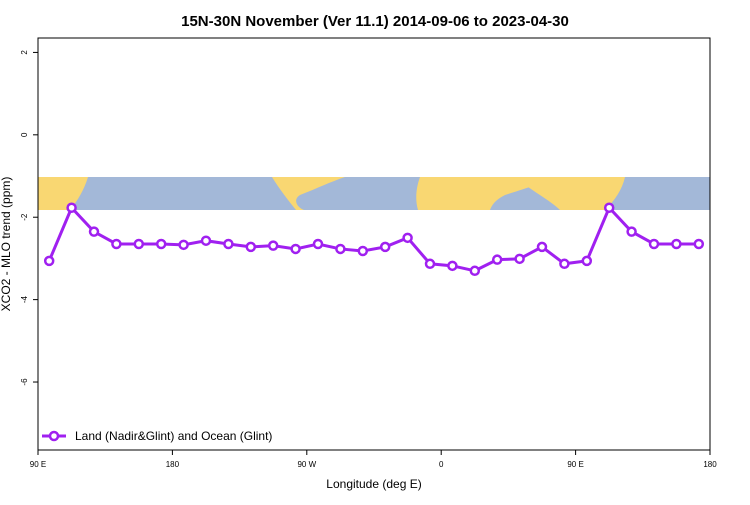 Image resolution: width=750 pixels, height=505 pixels. What do you see at coordinates (24, 382) in the screenshot?
I see `y-tick-label: -6` at bounding box center [24, 382].